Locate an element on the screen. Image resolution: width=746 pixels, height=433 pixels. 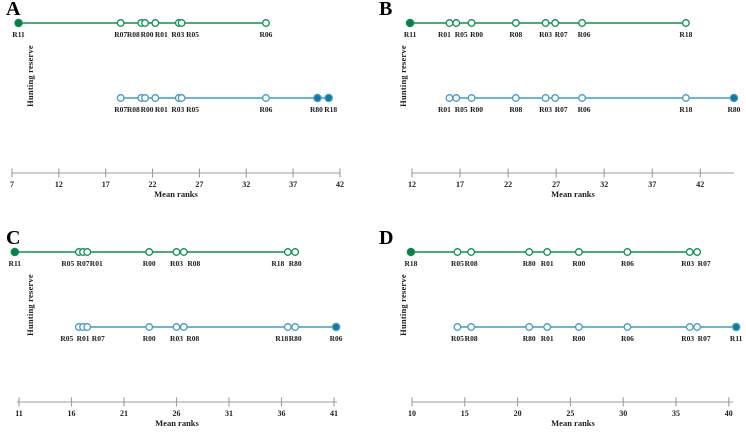
tick-label-12: 12 is located at coordinates (412, 184).